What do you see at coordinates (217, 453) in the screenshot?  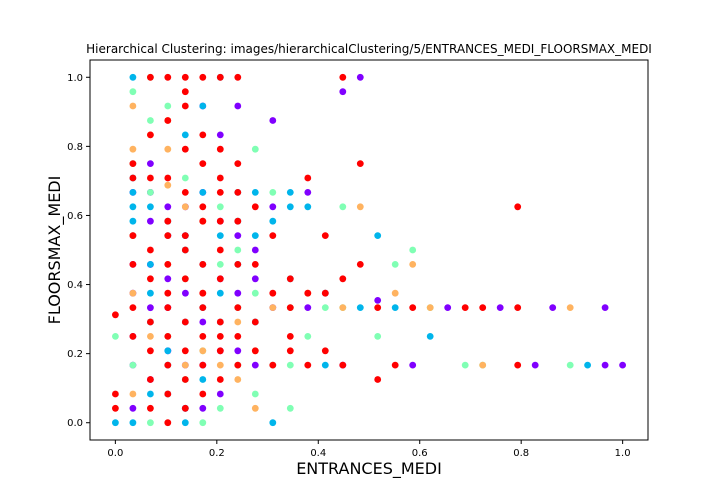 I see `x-tick-label-1: 0.2` at bounding box center [217, 453].